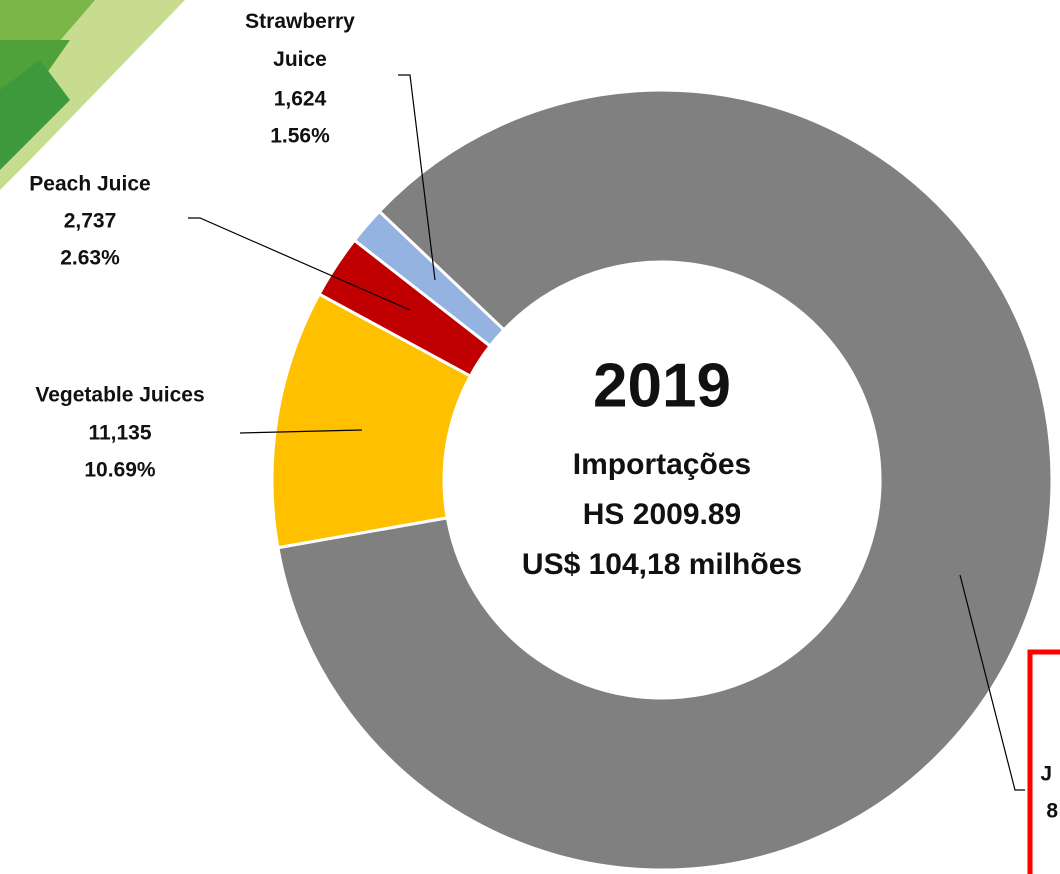  What do you see at coordinates (1052, 811) in the screenshot?
I see `annotation: 8` at bounding box center [1052, 811].